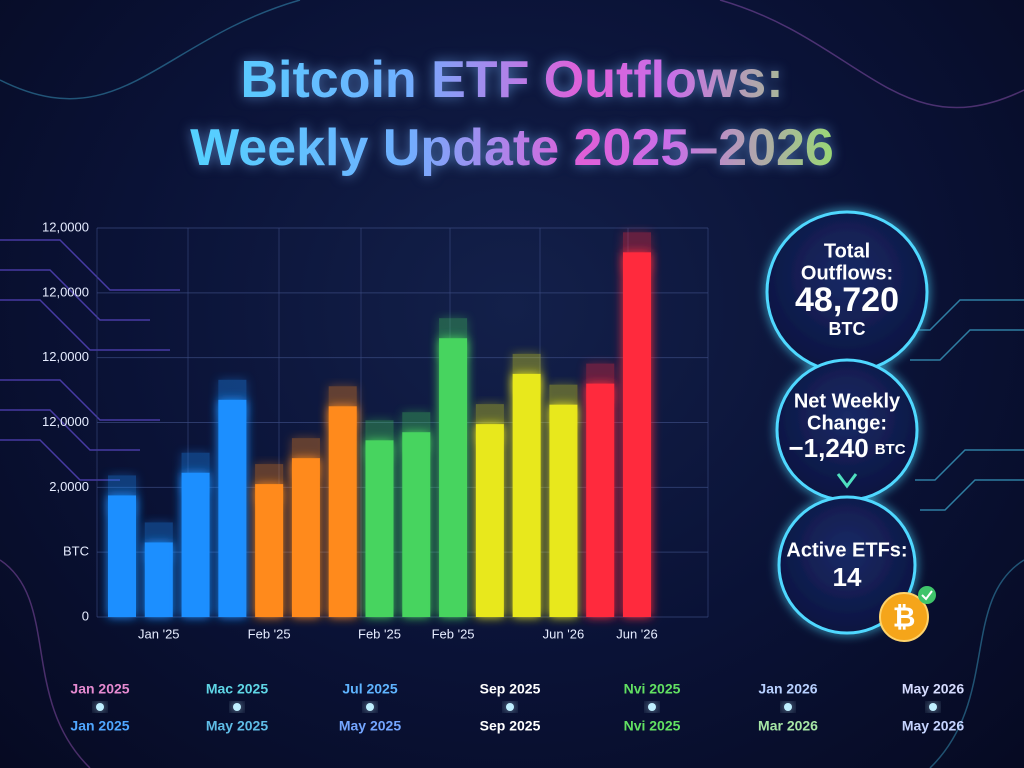 Image resolution: width=1024 pixels, height=768 pixels. Describe the element at coordinates (85, 615) in the screenshot. I see `y-tick-label: 0` at that location.